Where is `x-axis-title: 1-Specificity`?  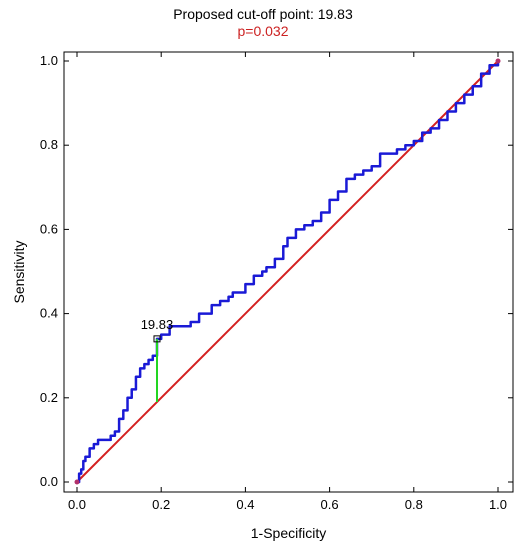
x-axis-title: 1-Specificity is located at coordinates (288, 533).